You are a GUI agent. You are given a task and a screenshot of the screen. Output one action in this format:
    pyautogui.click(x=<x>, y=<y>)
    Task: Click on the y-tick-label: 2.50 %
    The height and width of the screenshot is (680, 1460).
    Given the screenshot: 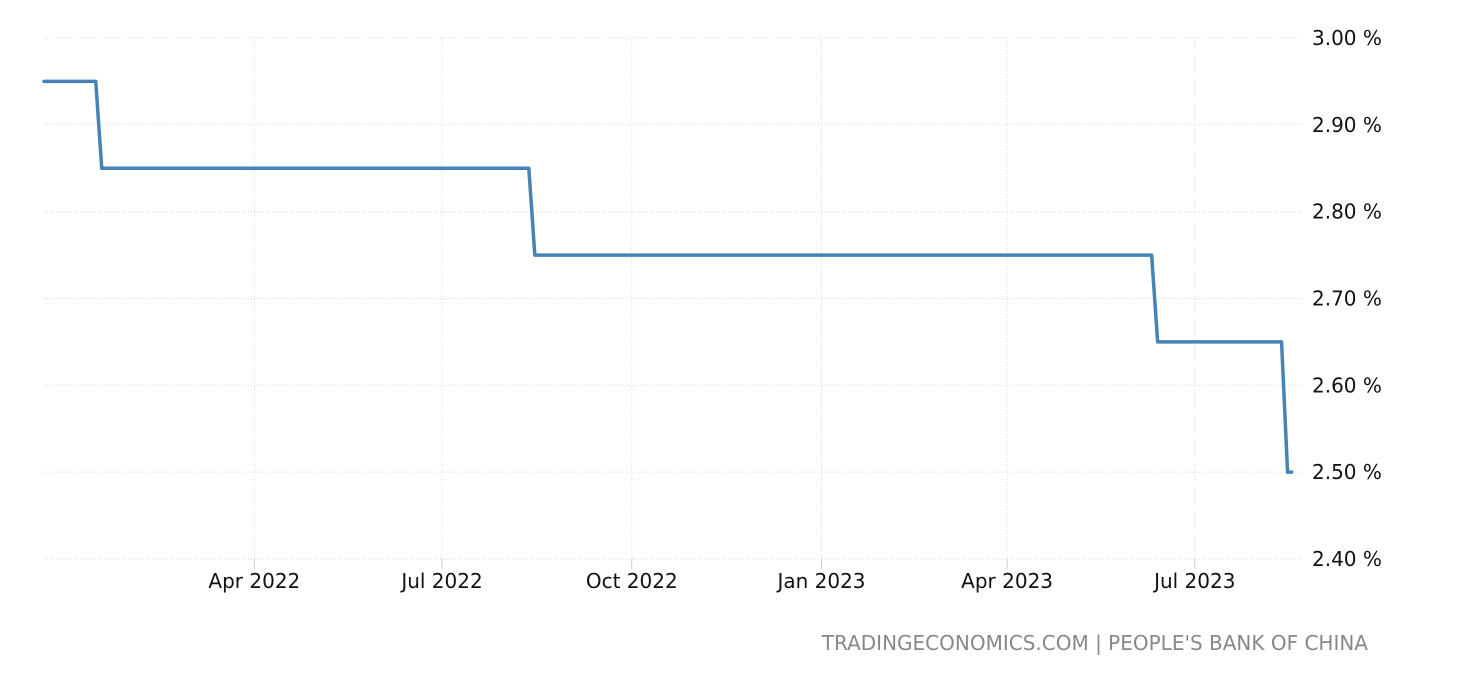 What is the action you would take?
    pyautogui.click(x=1347, y=472)
    